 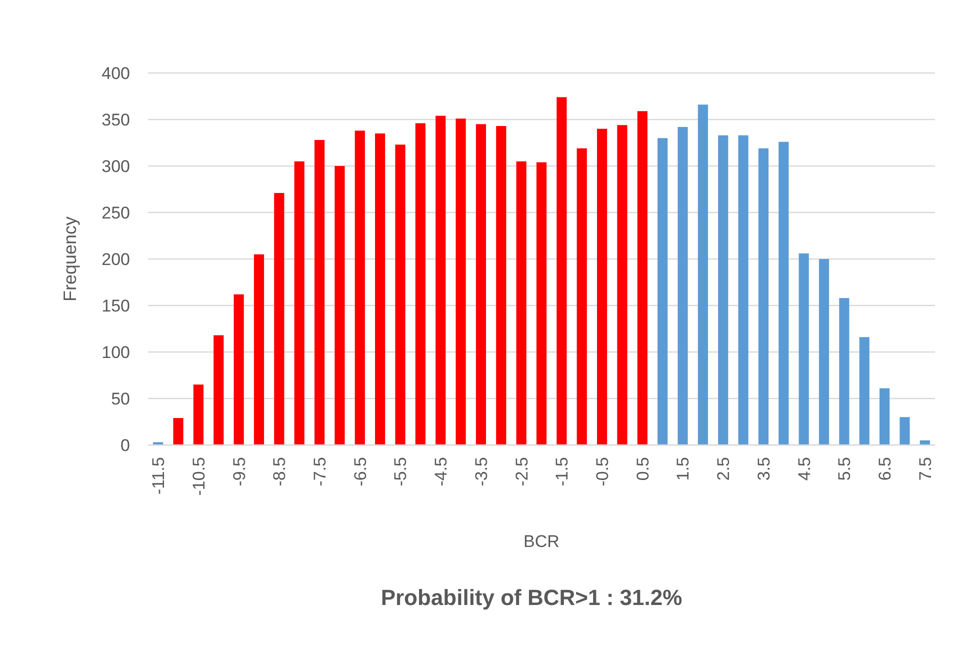 What do you see at coordinates (481, 471) in the screenshot?
I see `x-tick-label: -3.5` at bounding box center [481, 471].